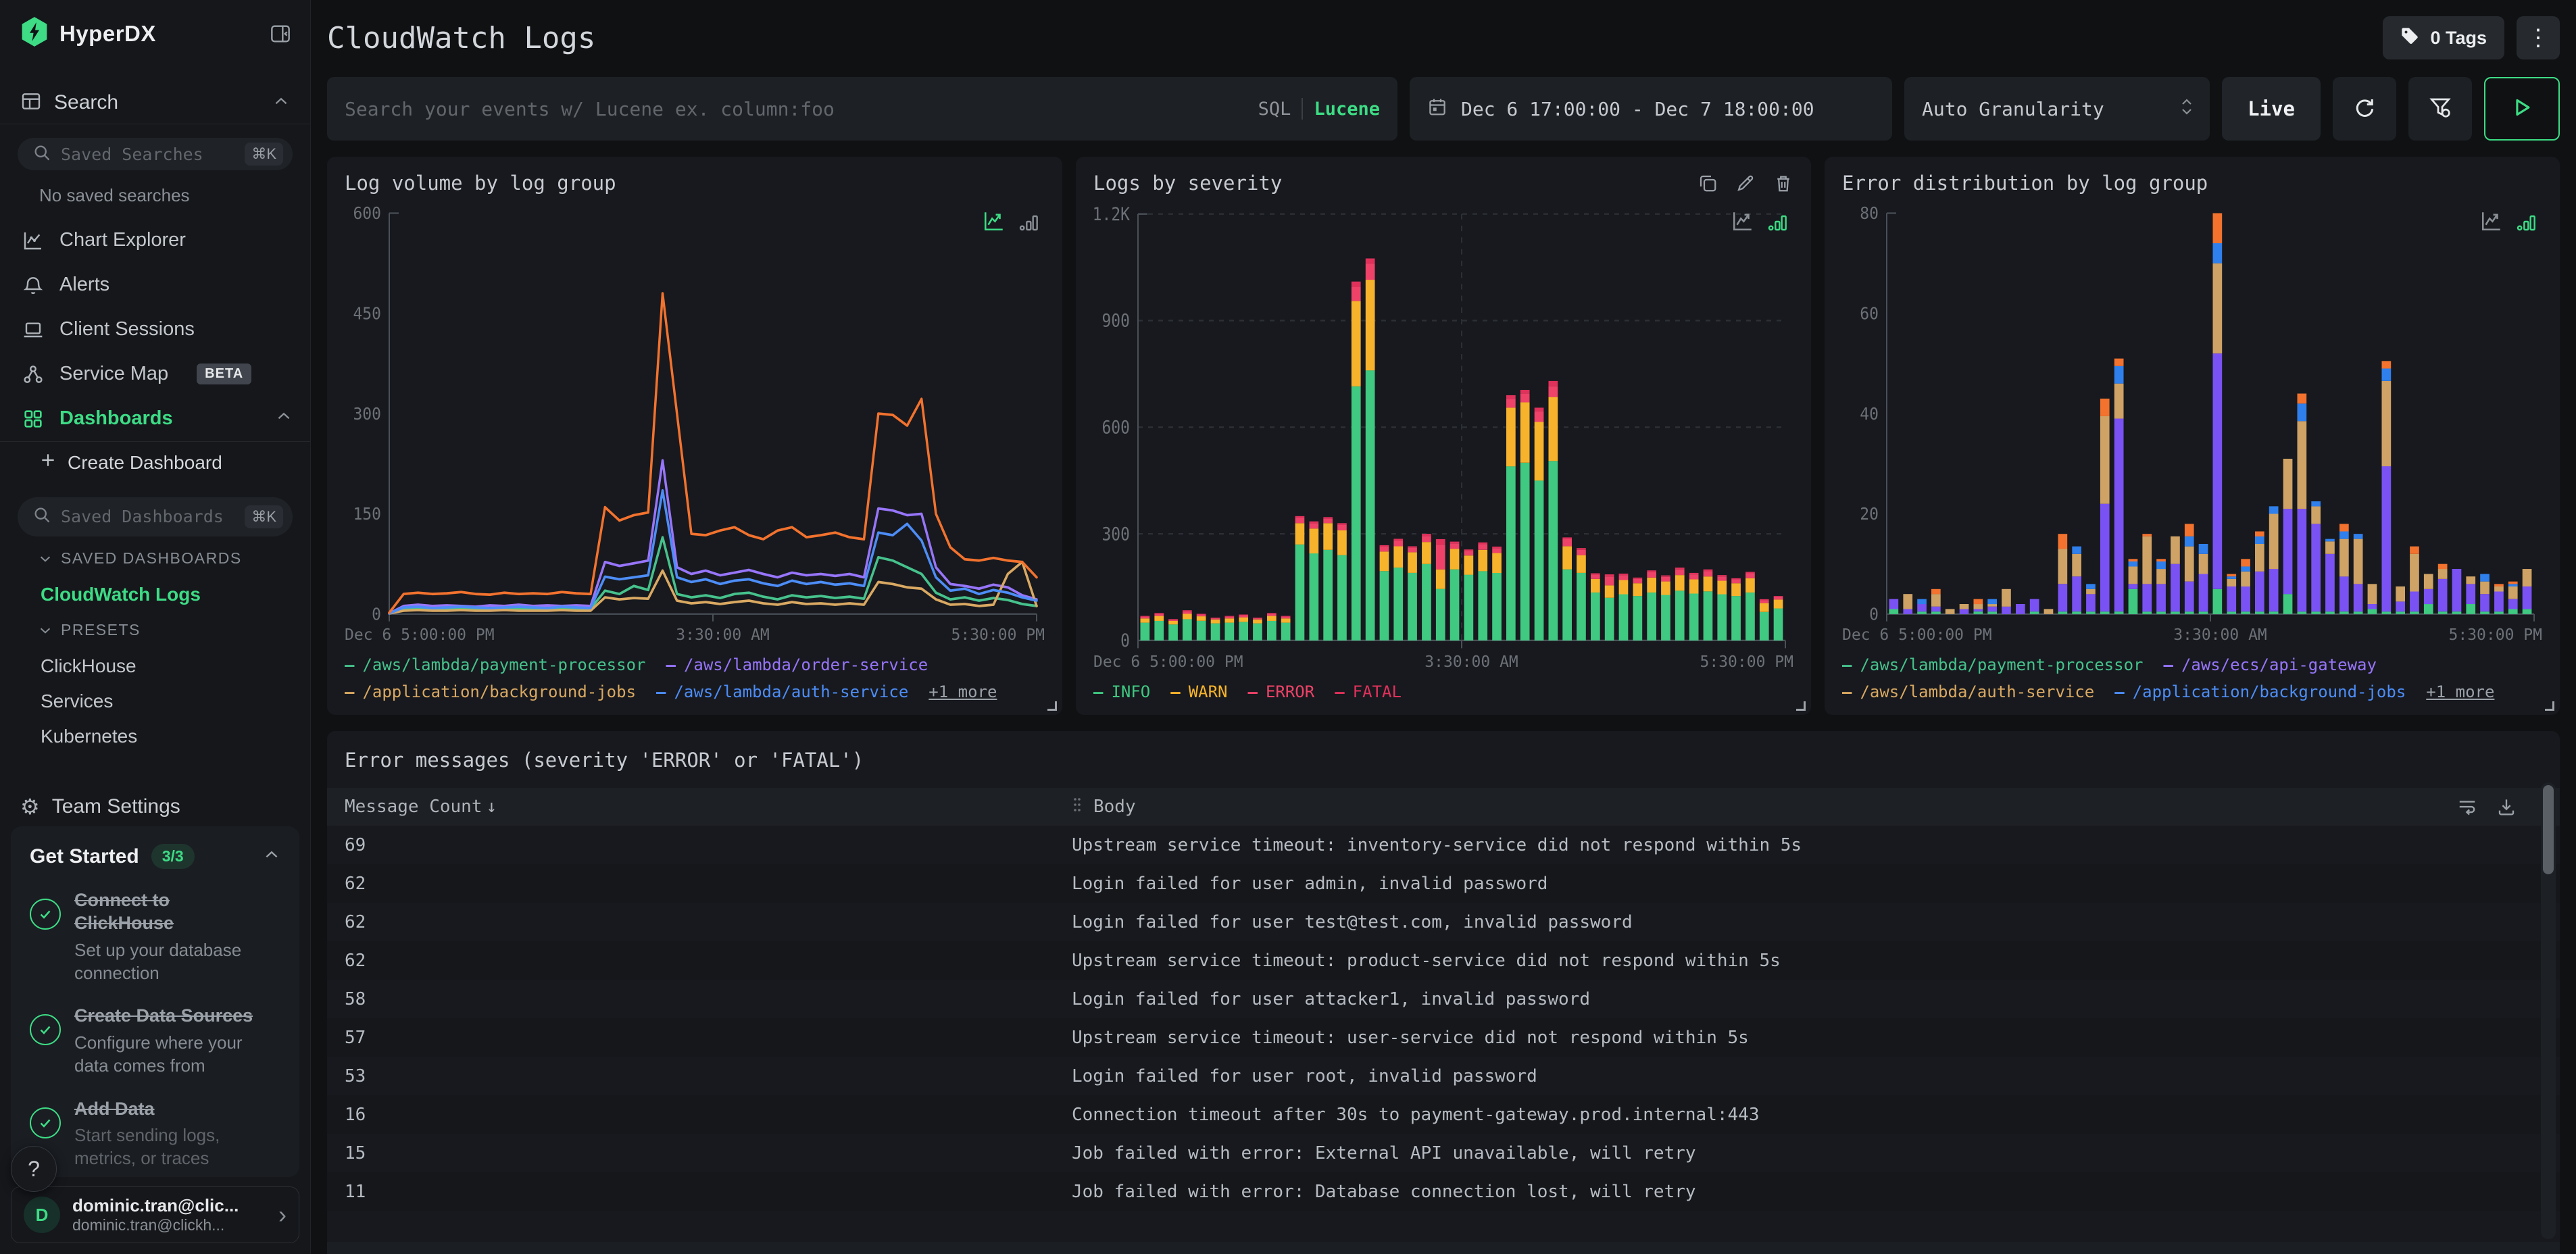 This screenshot has width=2576, height=1254. I want to click on event-search-box: SQL Lucene, so click(862, 109).